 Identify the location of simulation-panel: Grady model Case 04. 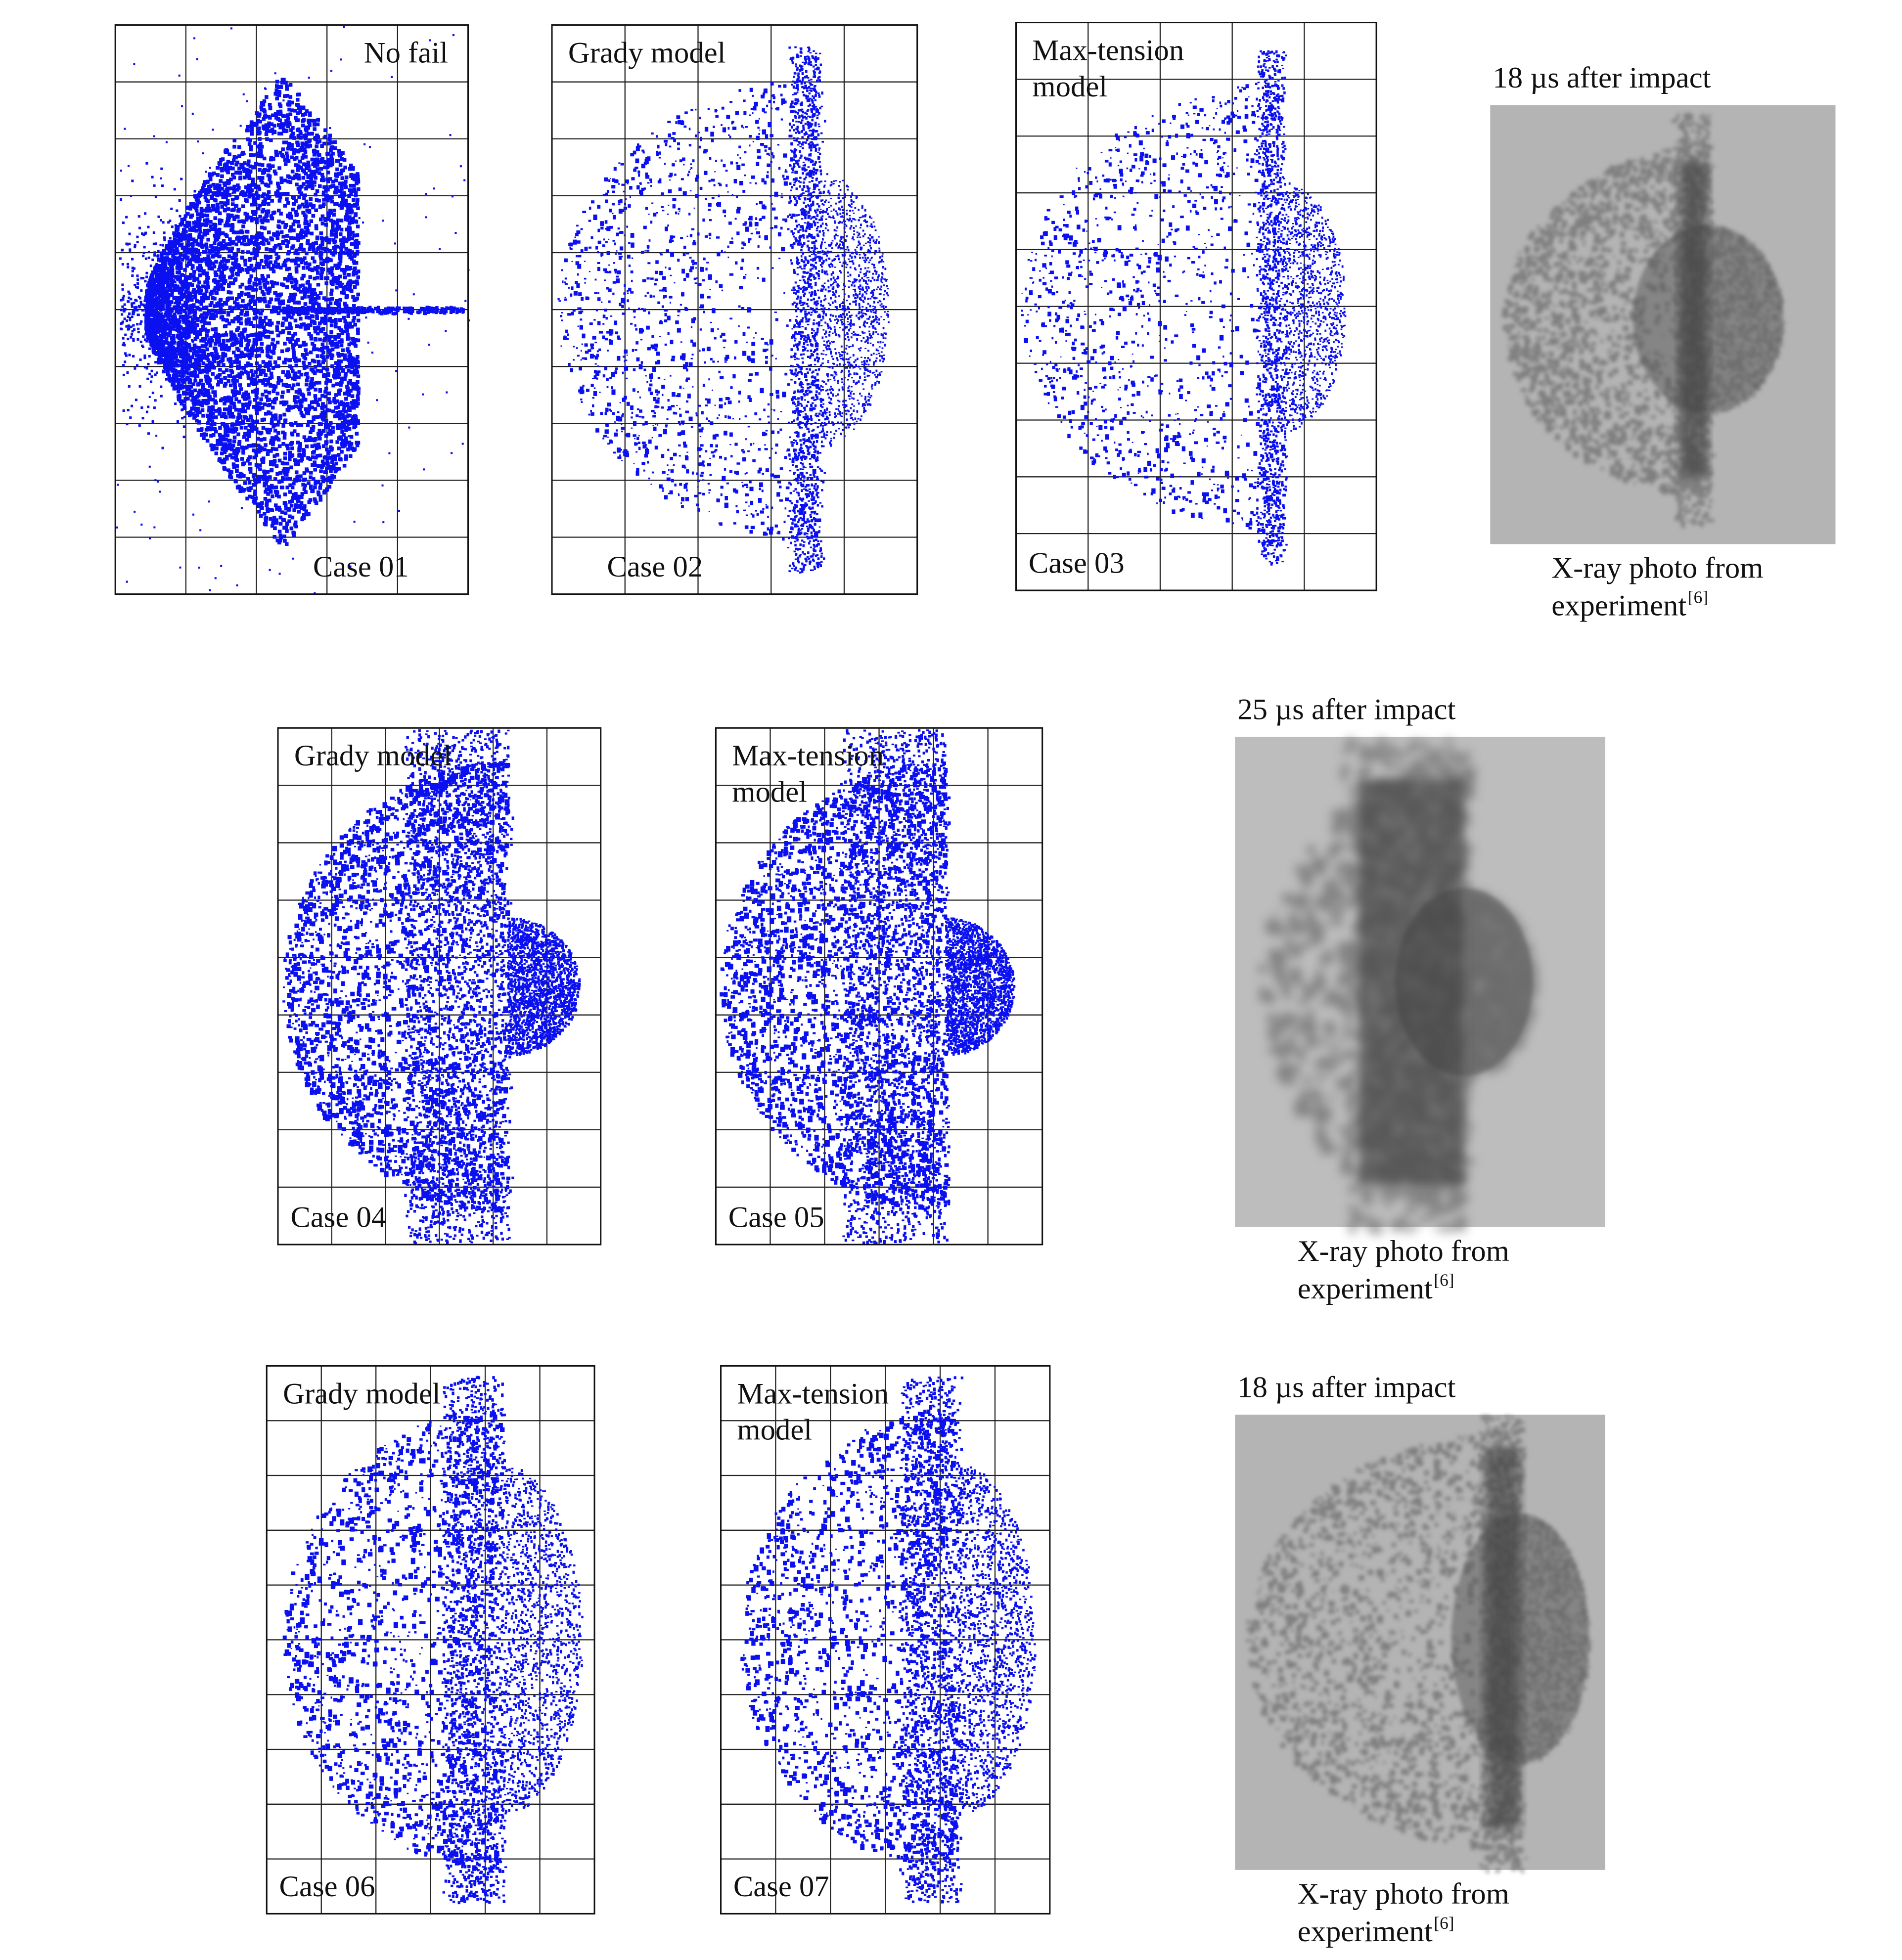
(439, 986).